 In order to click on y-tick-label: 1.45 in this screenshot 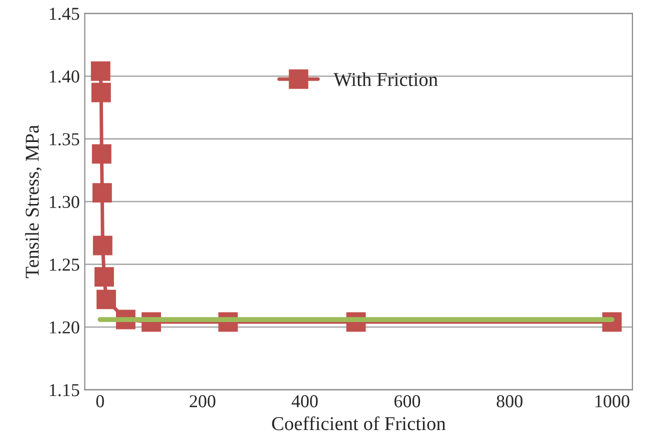, I will do `click(65, 14)`.